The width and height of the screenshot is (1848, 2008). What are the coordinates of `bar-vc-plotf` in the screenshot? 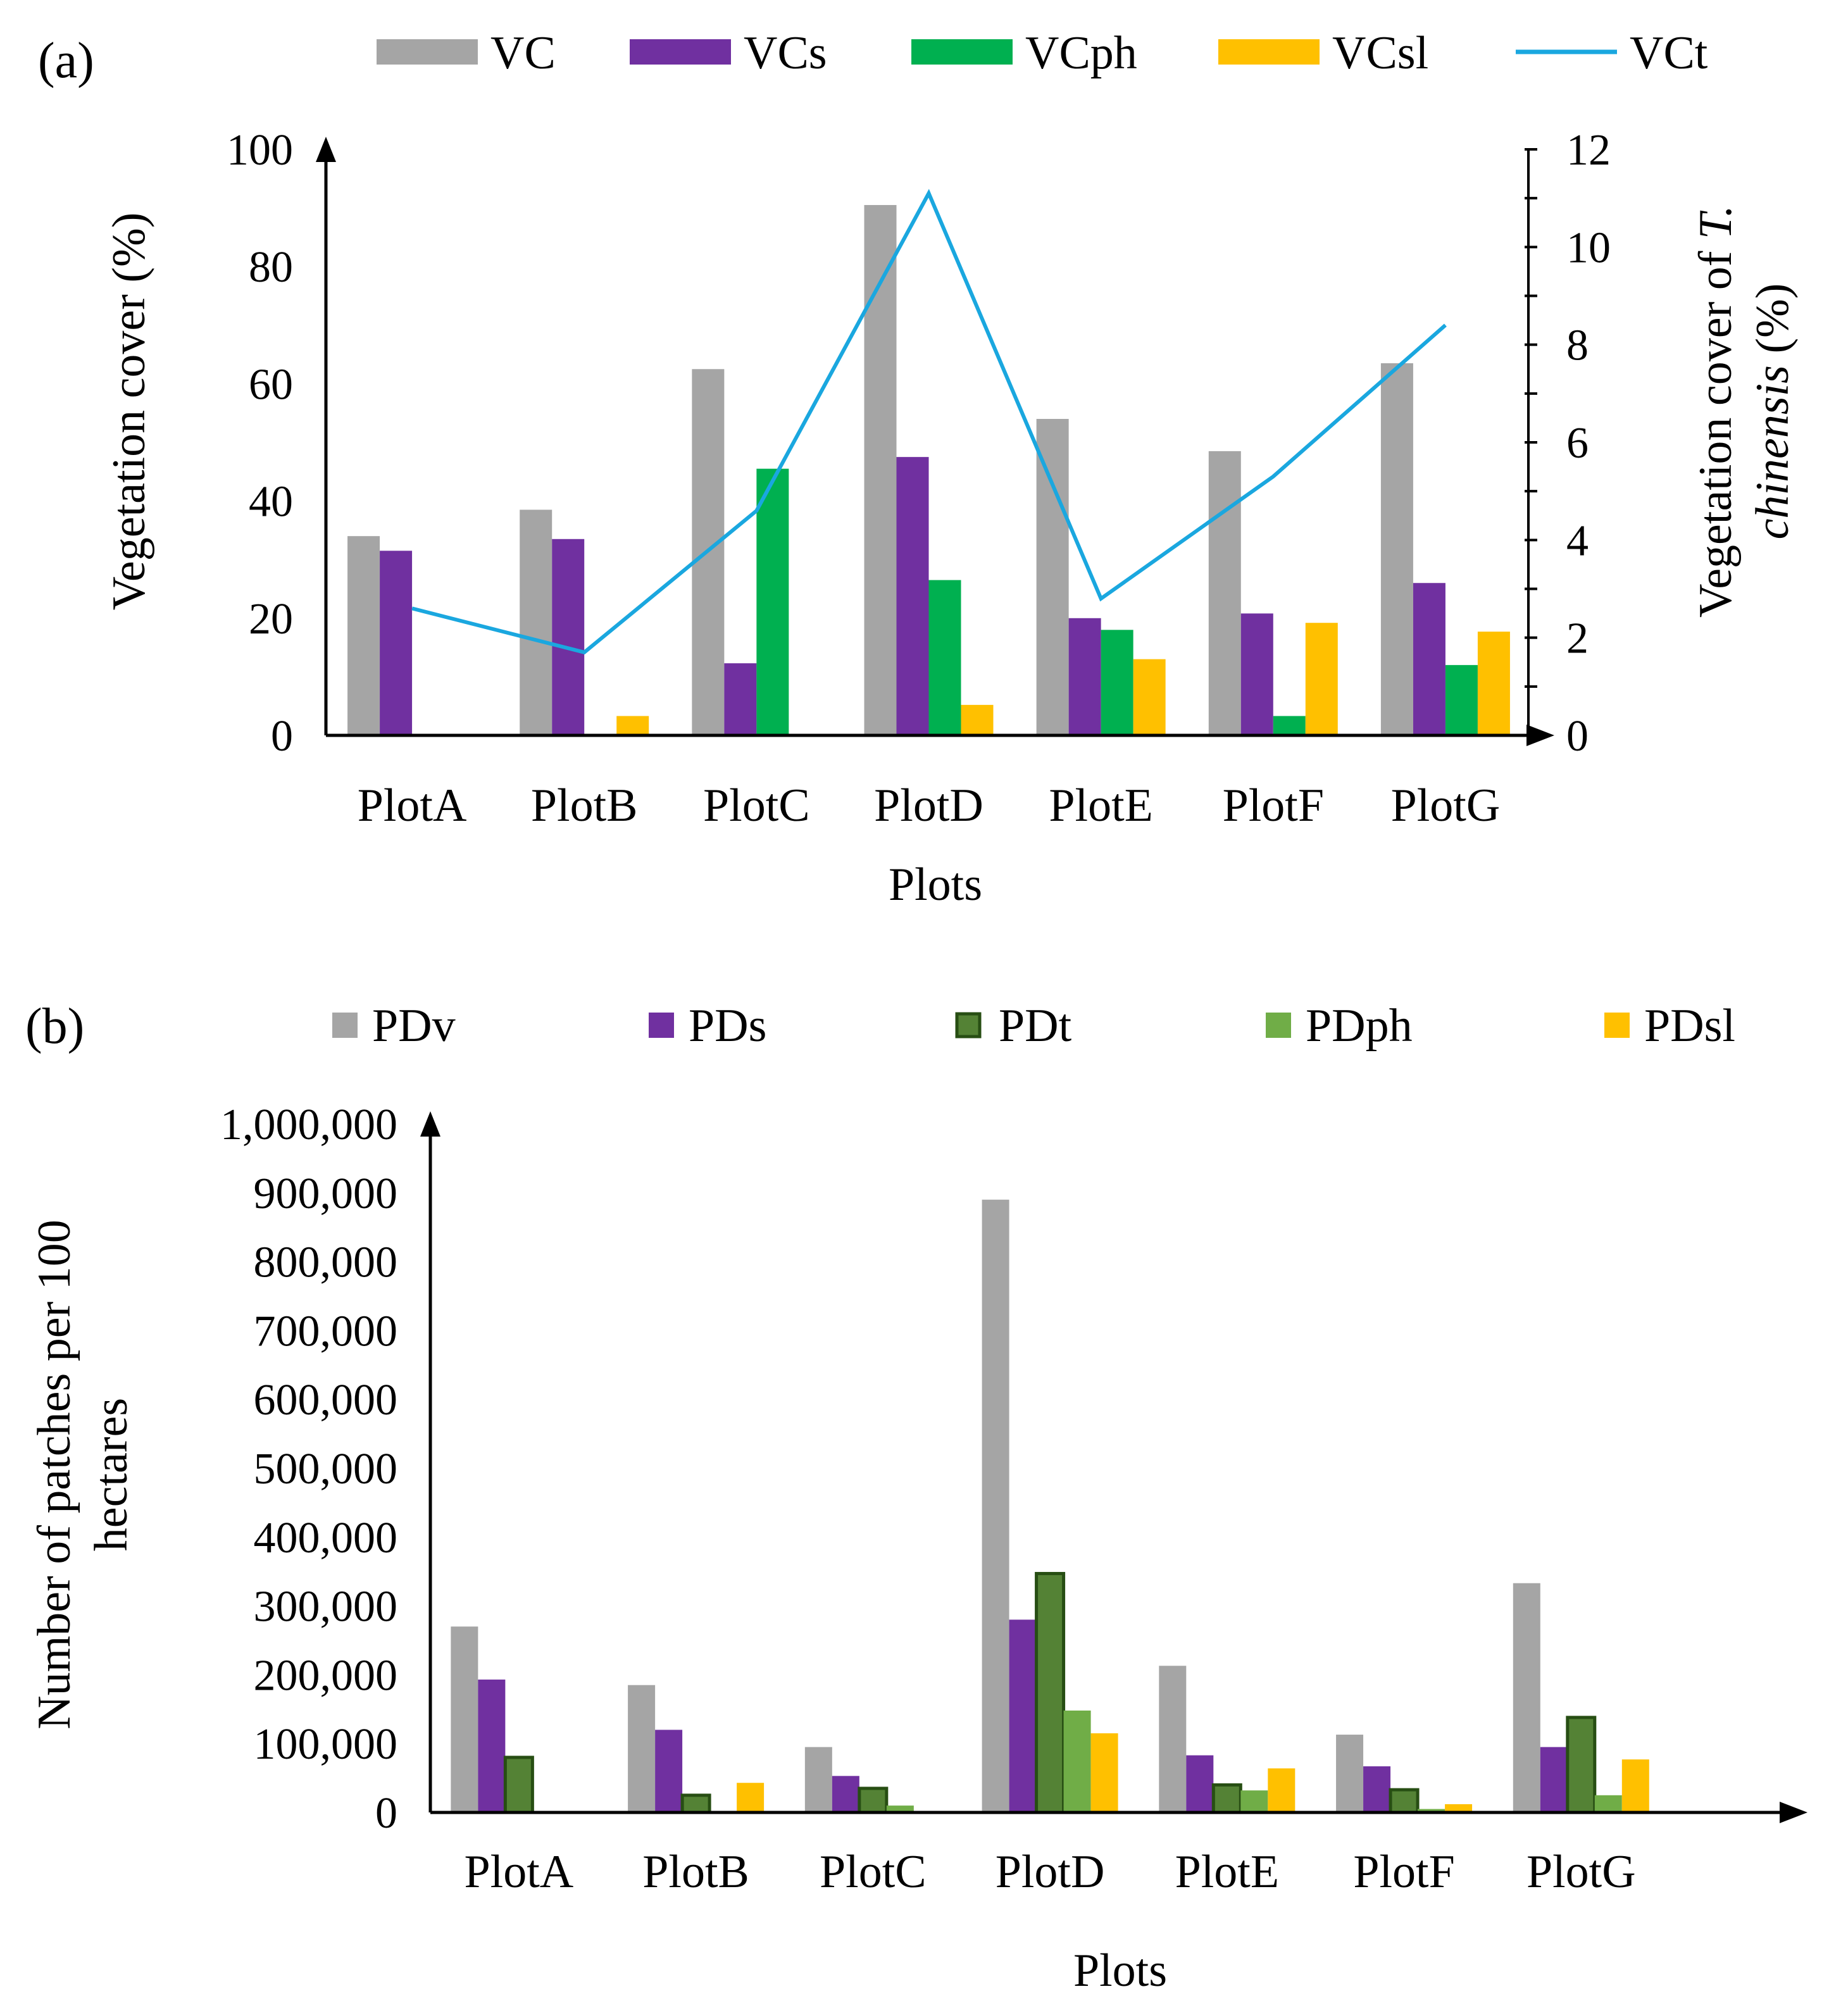 It's located at (1224, 593).